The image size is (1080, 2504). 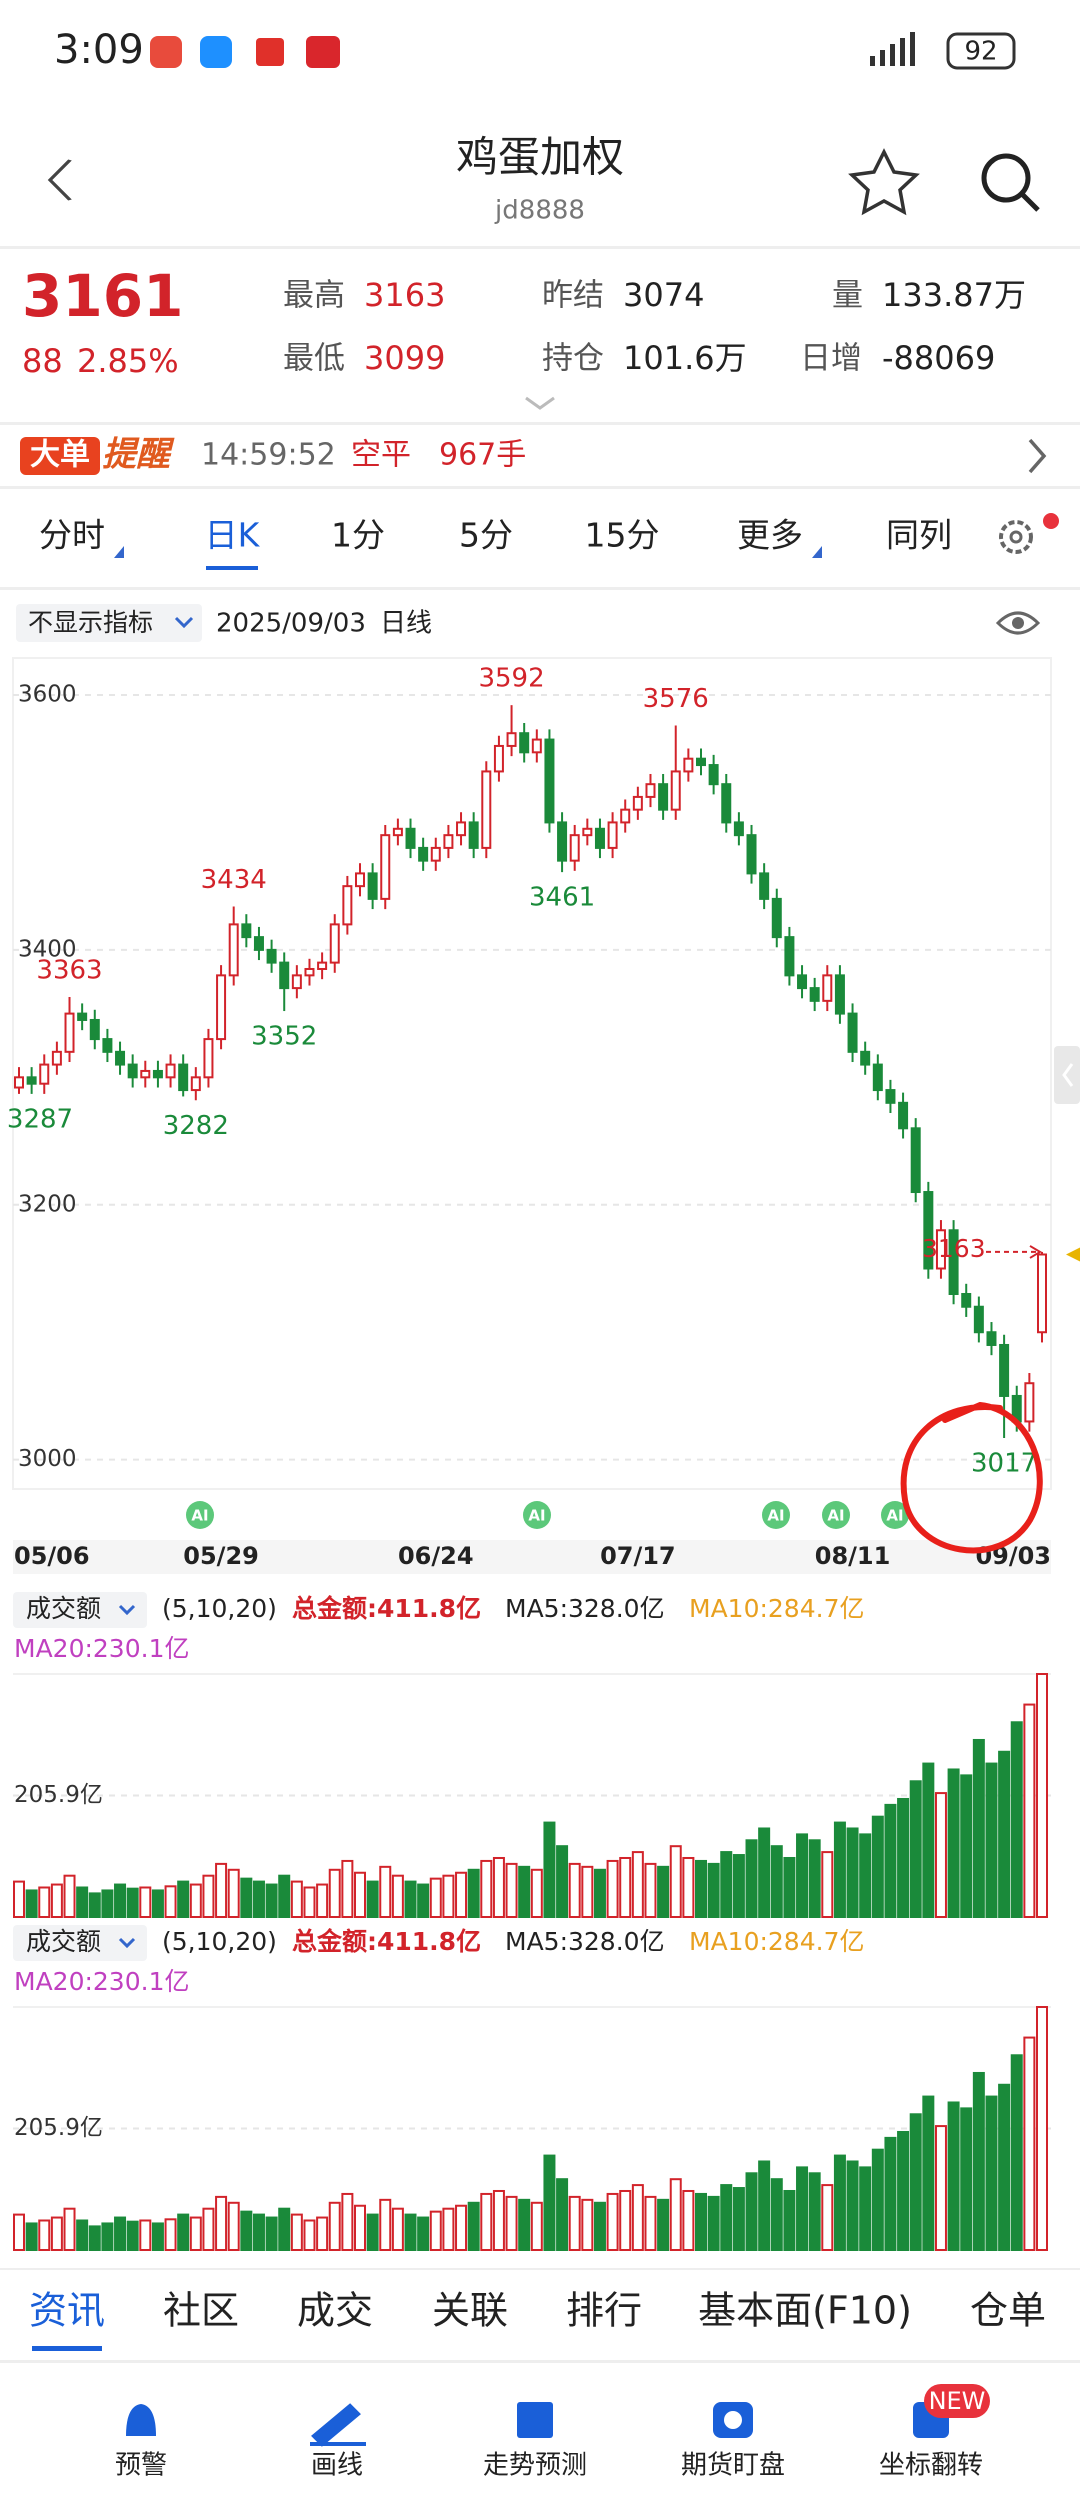 I want to click on change: 88, so click(x=42, y=361).